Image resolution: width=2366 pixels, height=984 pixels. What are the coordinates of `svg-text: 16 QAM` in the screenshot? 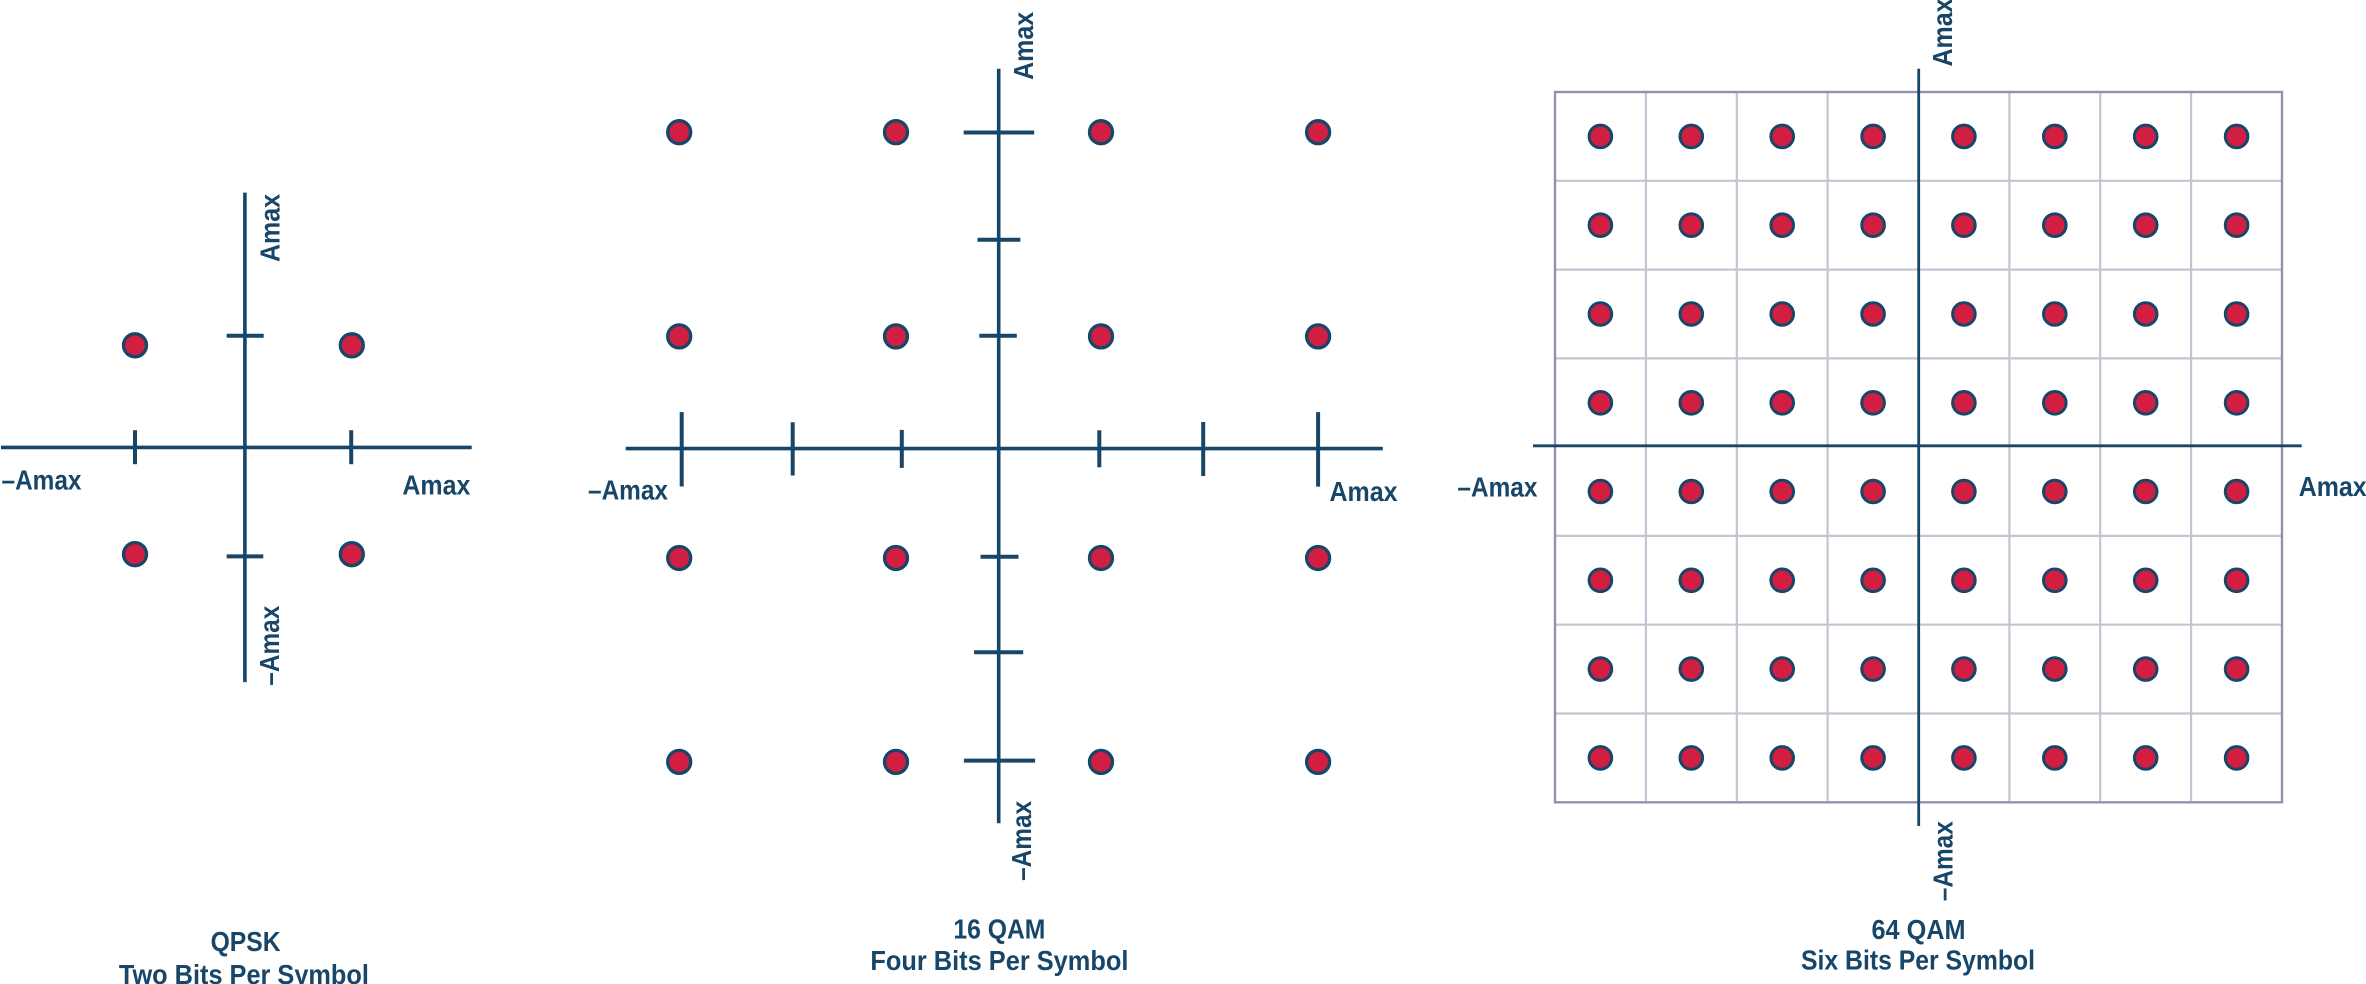 It's located at (999, 929).